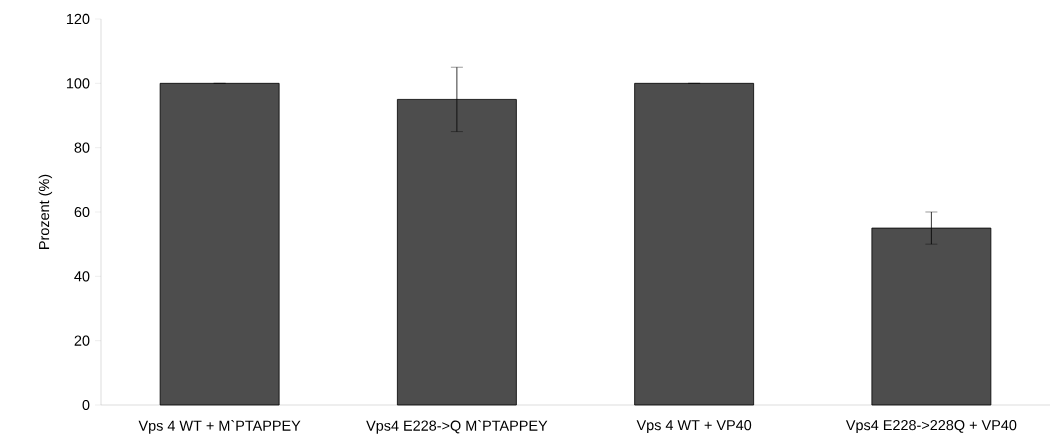 This screenshot has height=448, width=1050. I want to click on y-tick-label: 100, so click(78, 83).